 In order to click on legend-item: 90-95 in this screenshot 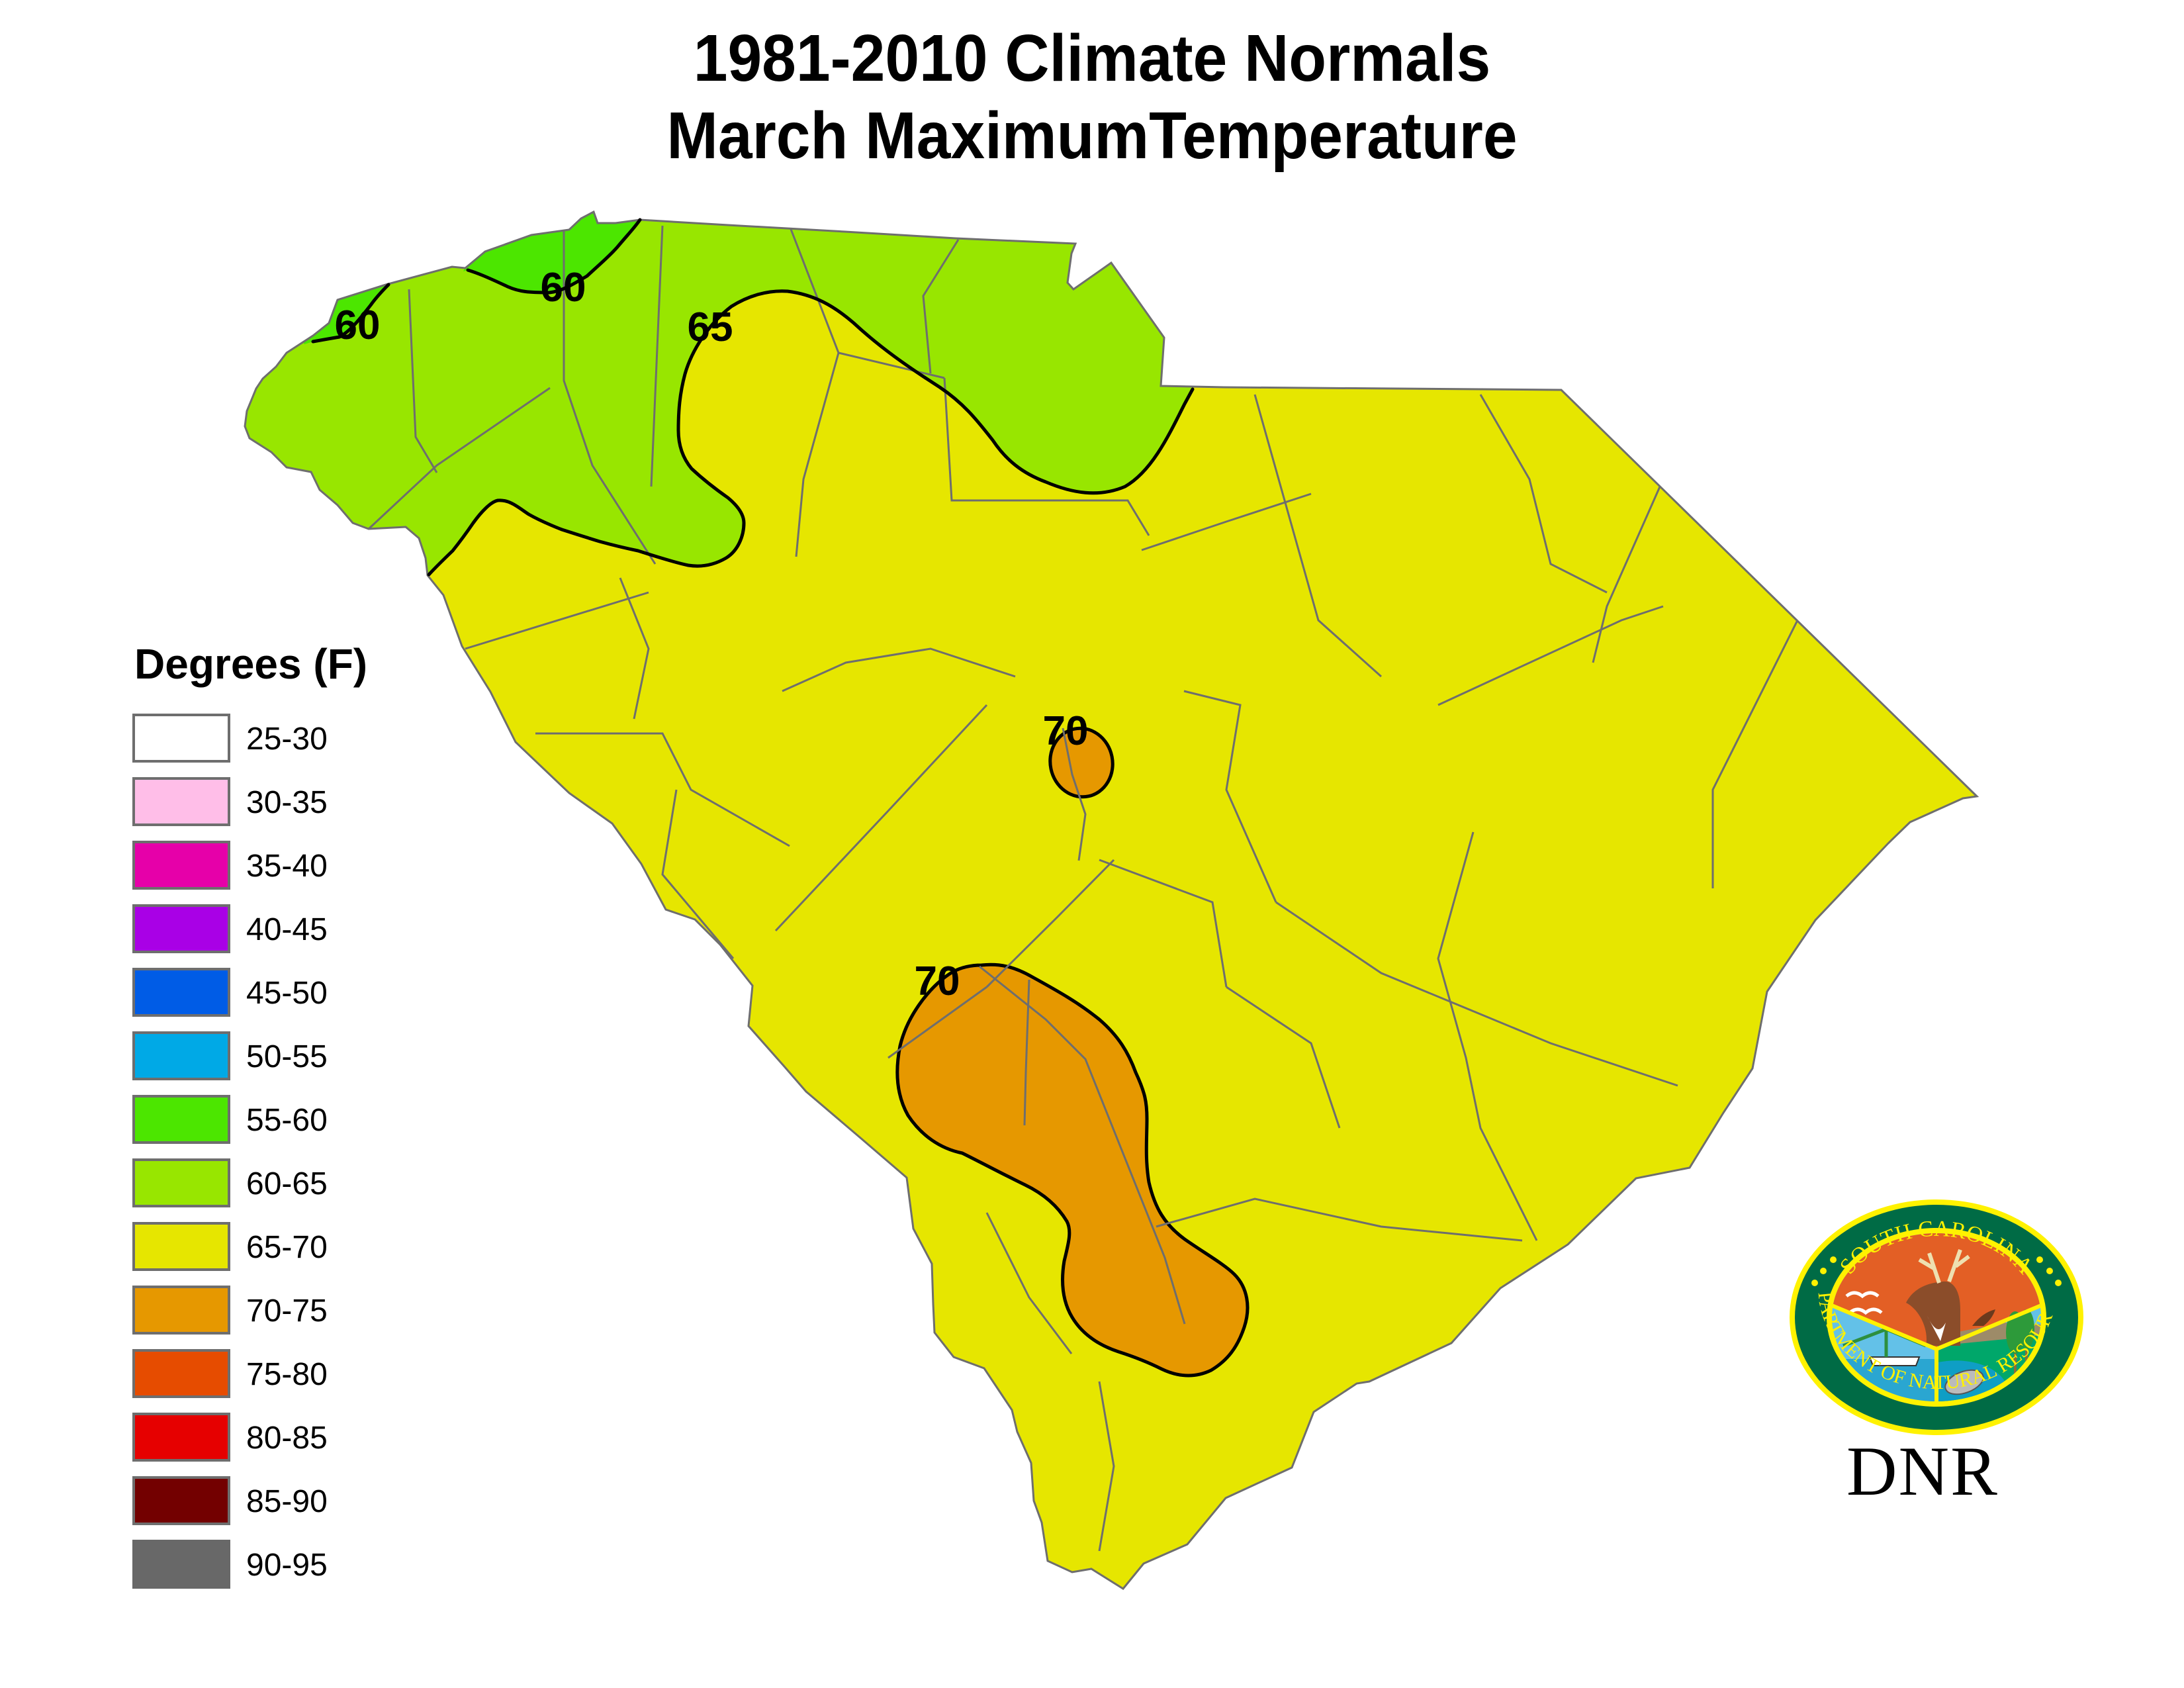, I will do `click(271, 1564)`.